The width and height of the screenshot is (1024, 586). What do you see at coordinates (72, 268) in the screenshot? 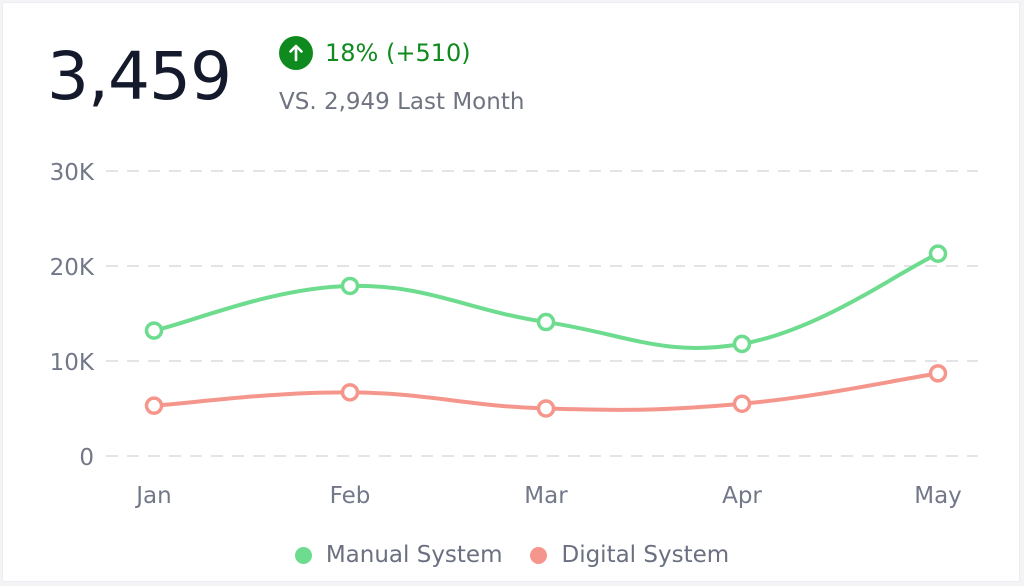
I see `y-tick-label: 20K` at bounding box center [72, 268].